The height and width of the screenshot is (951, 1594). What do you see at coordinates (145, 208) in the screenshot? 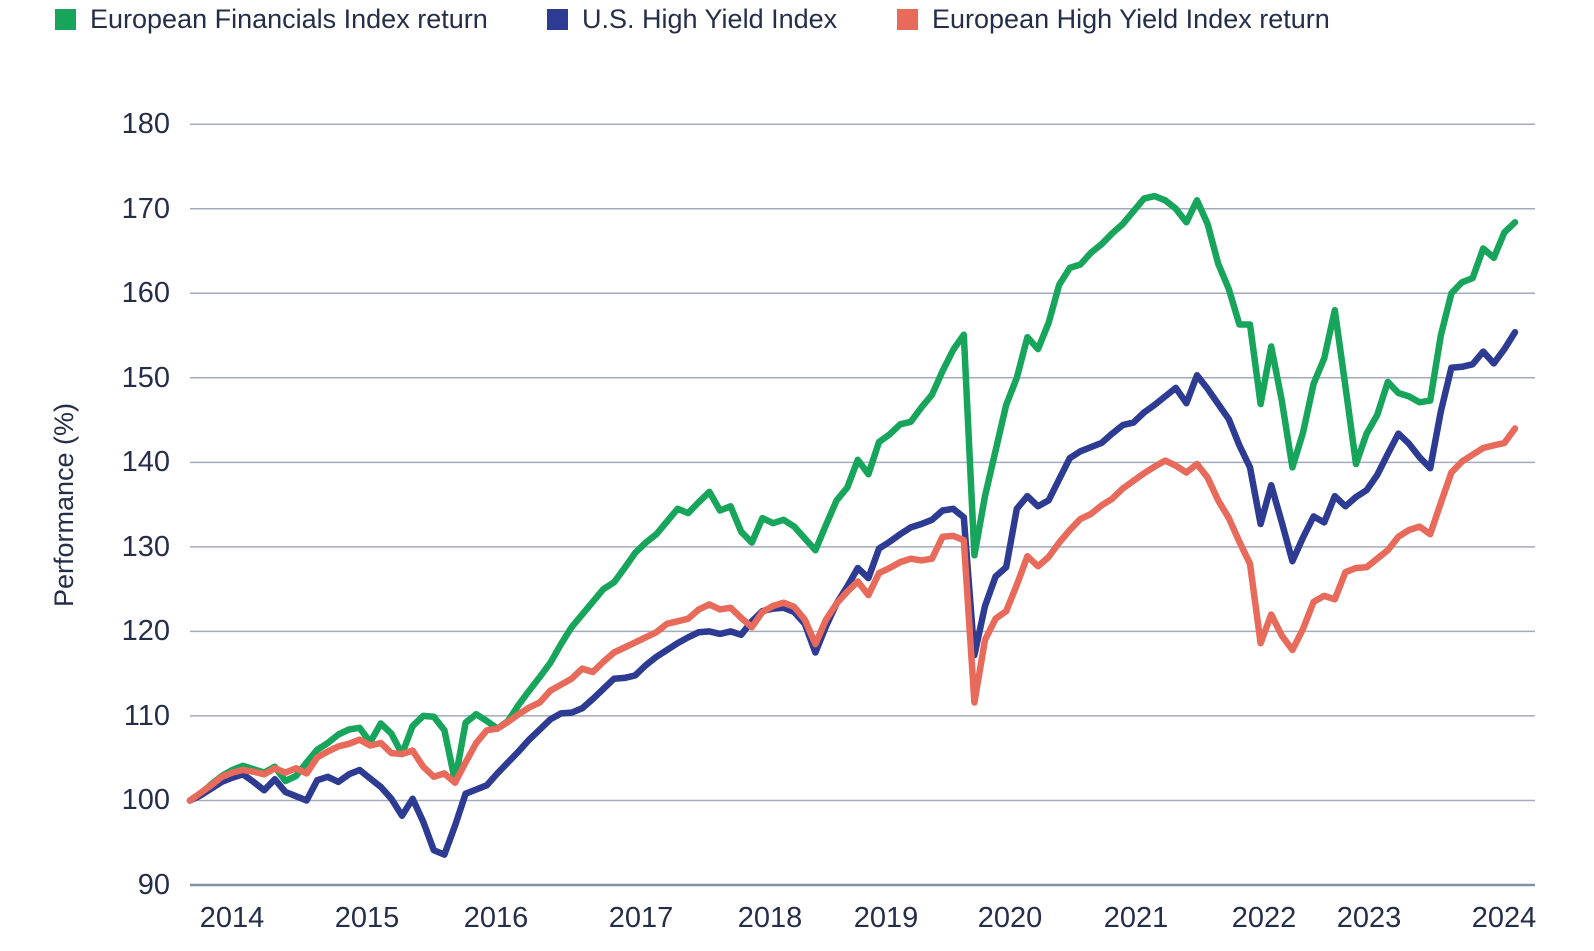
I see `y-tick-label: 170` at bounding box center [145, 208].